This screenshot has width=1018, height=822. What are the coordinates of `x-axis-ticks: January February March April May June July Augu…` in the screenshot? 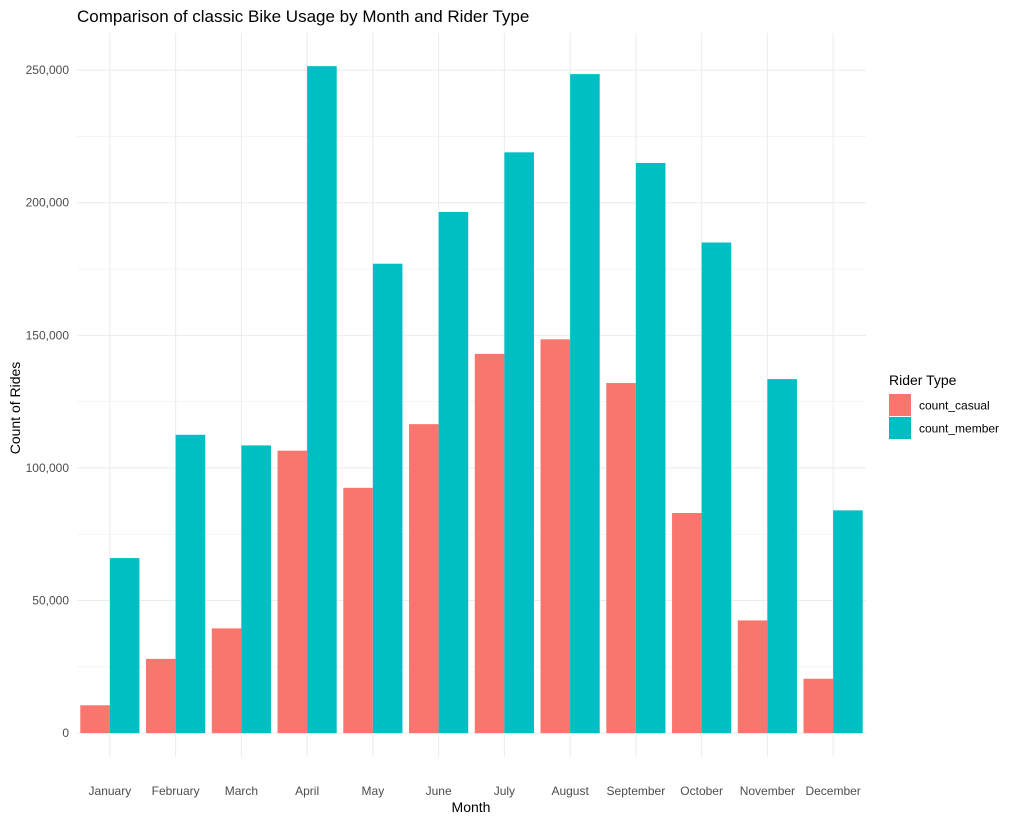 It's located at (475, 791).